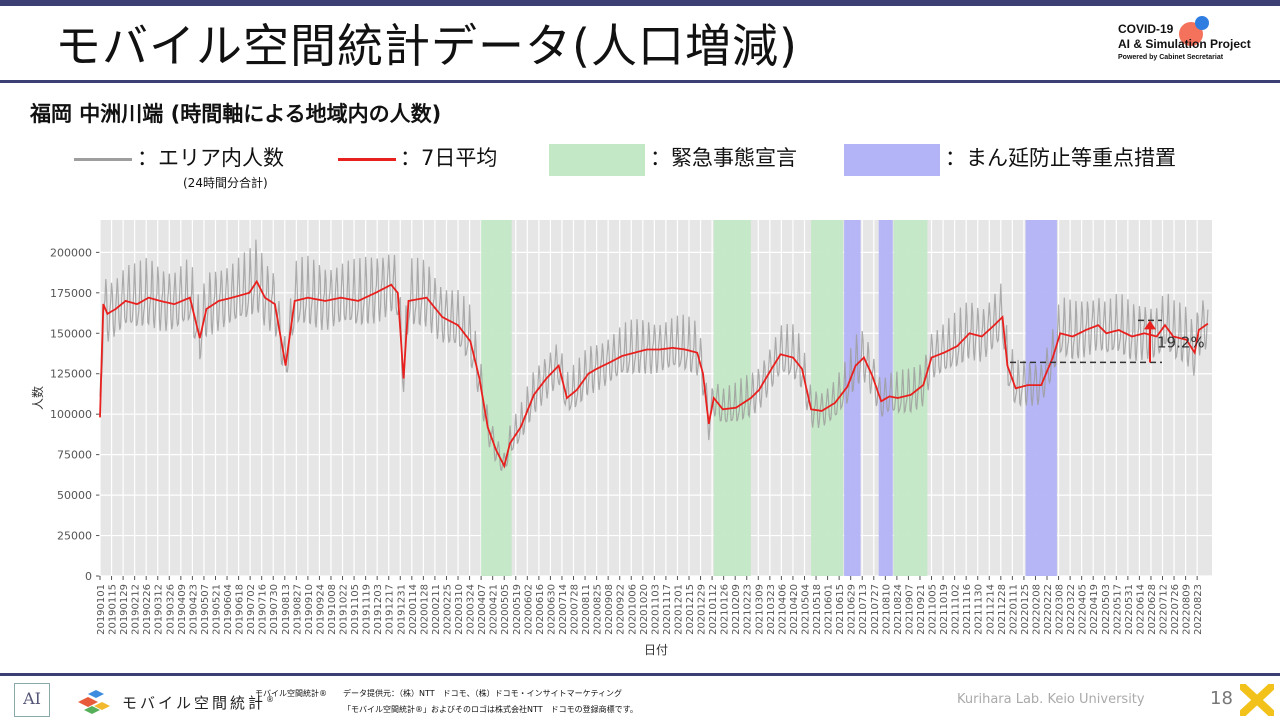  What do you see at coordinates (990, 609) in the screenshot?
I see `x-tick-label: 20211214` at bounding box center [990, 609].